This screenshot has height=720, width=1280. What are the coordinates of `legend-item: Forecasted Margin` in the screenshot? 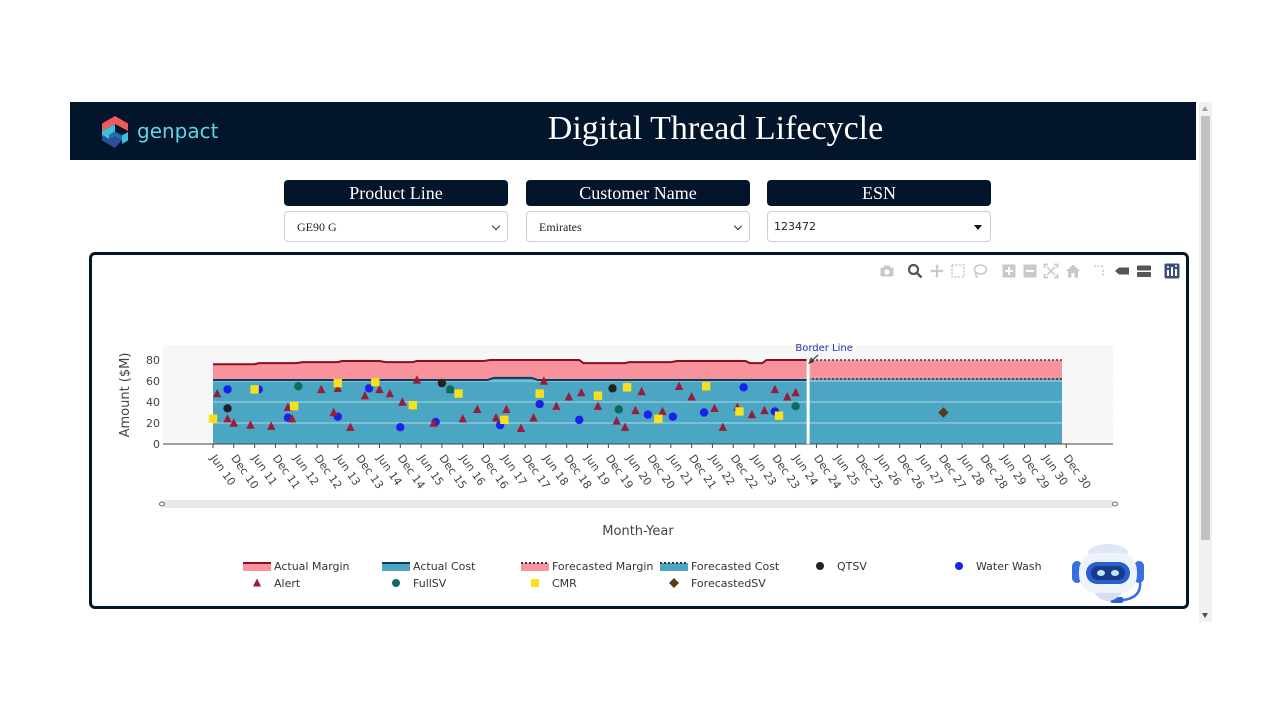 It's located at (587, 566).